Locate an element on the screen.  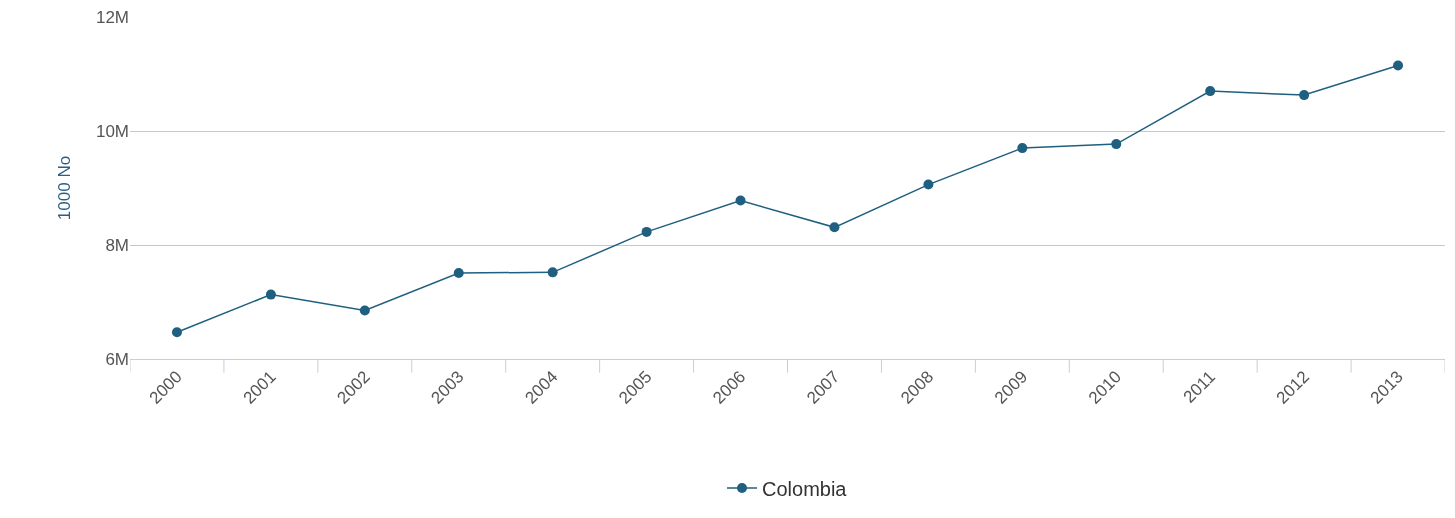
y-axis-title: 1000 No is located at coordinates (65, 188).